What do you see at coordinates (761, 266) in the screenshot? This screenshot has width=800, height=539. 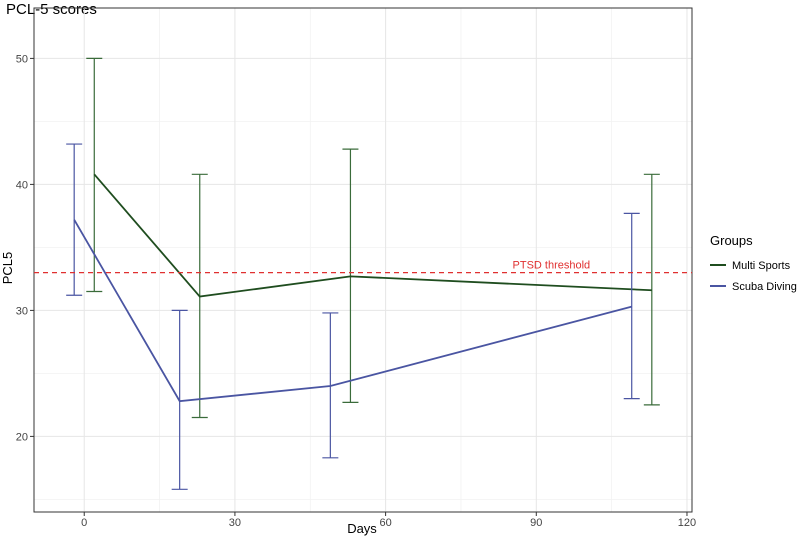 I see `legend-entry-multi-sports: Multi Sports` at bounding box center [761, 266].